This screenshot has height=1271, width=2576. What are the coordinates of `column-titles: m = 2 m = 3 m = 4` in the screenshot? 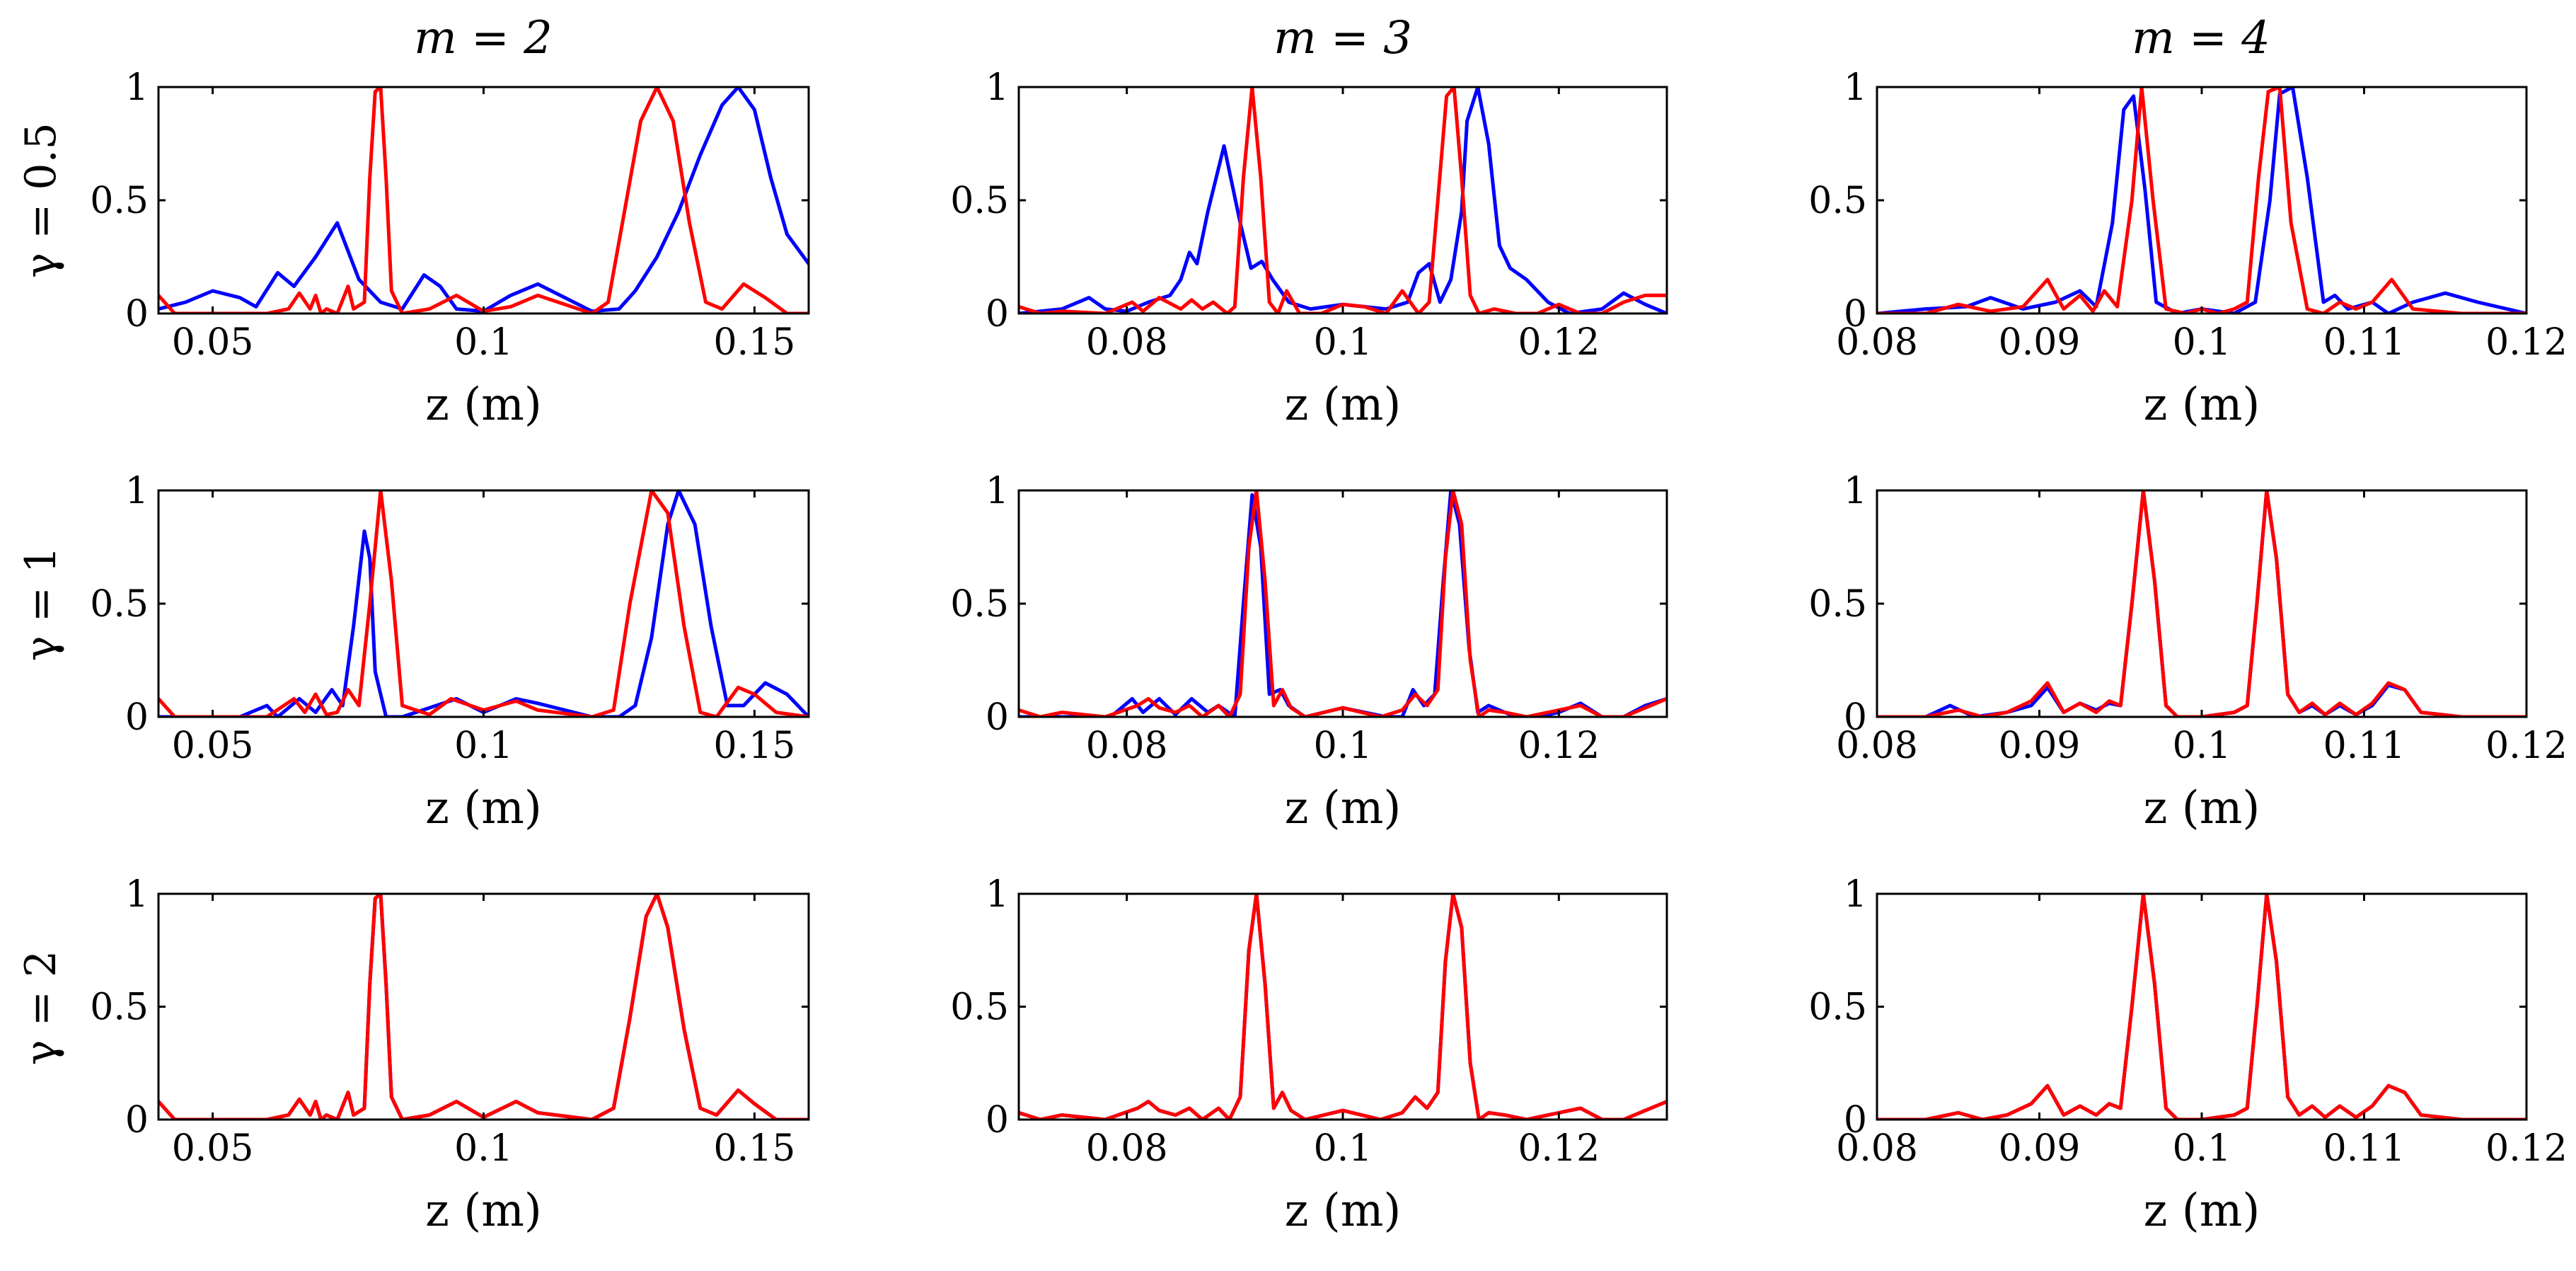 It's located at (1342, 38).